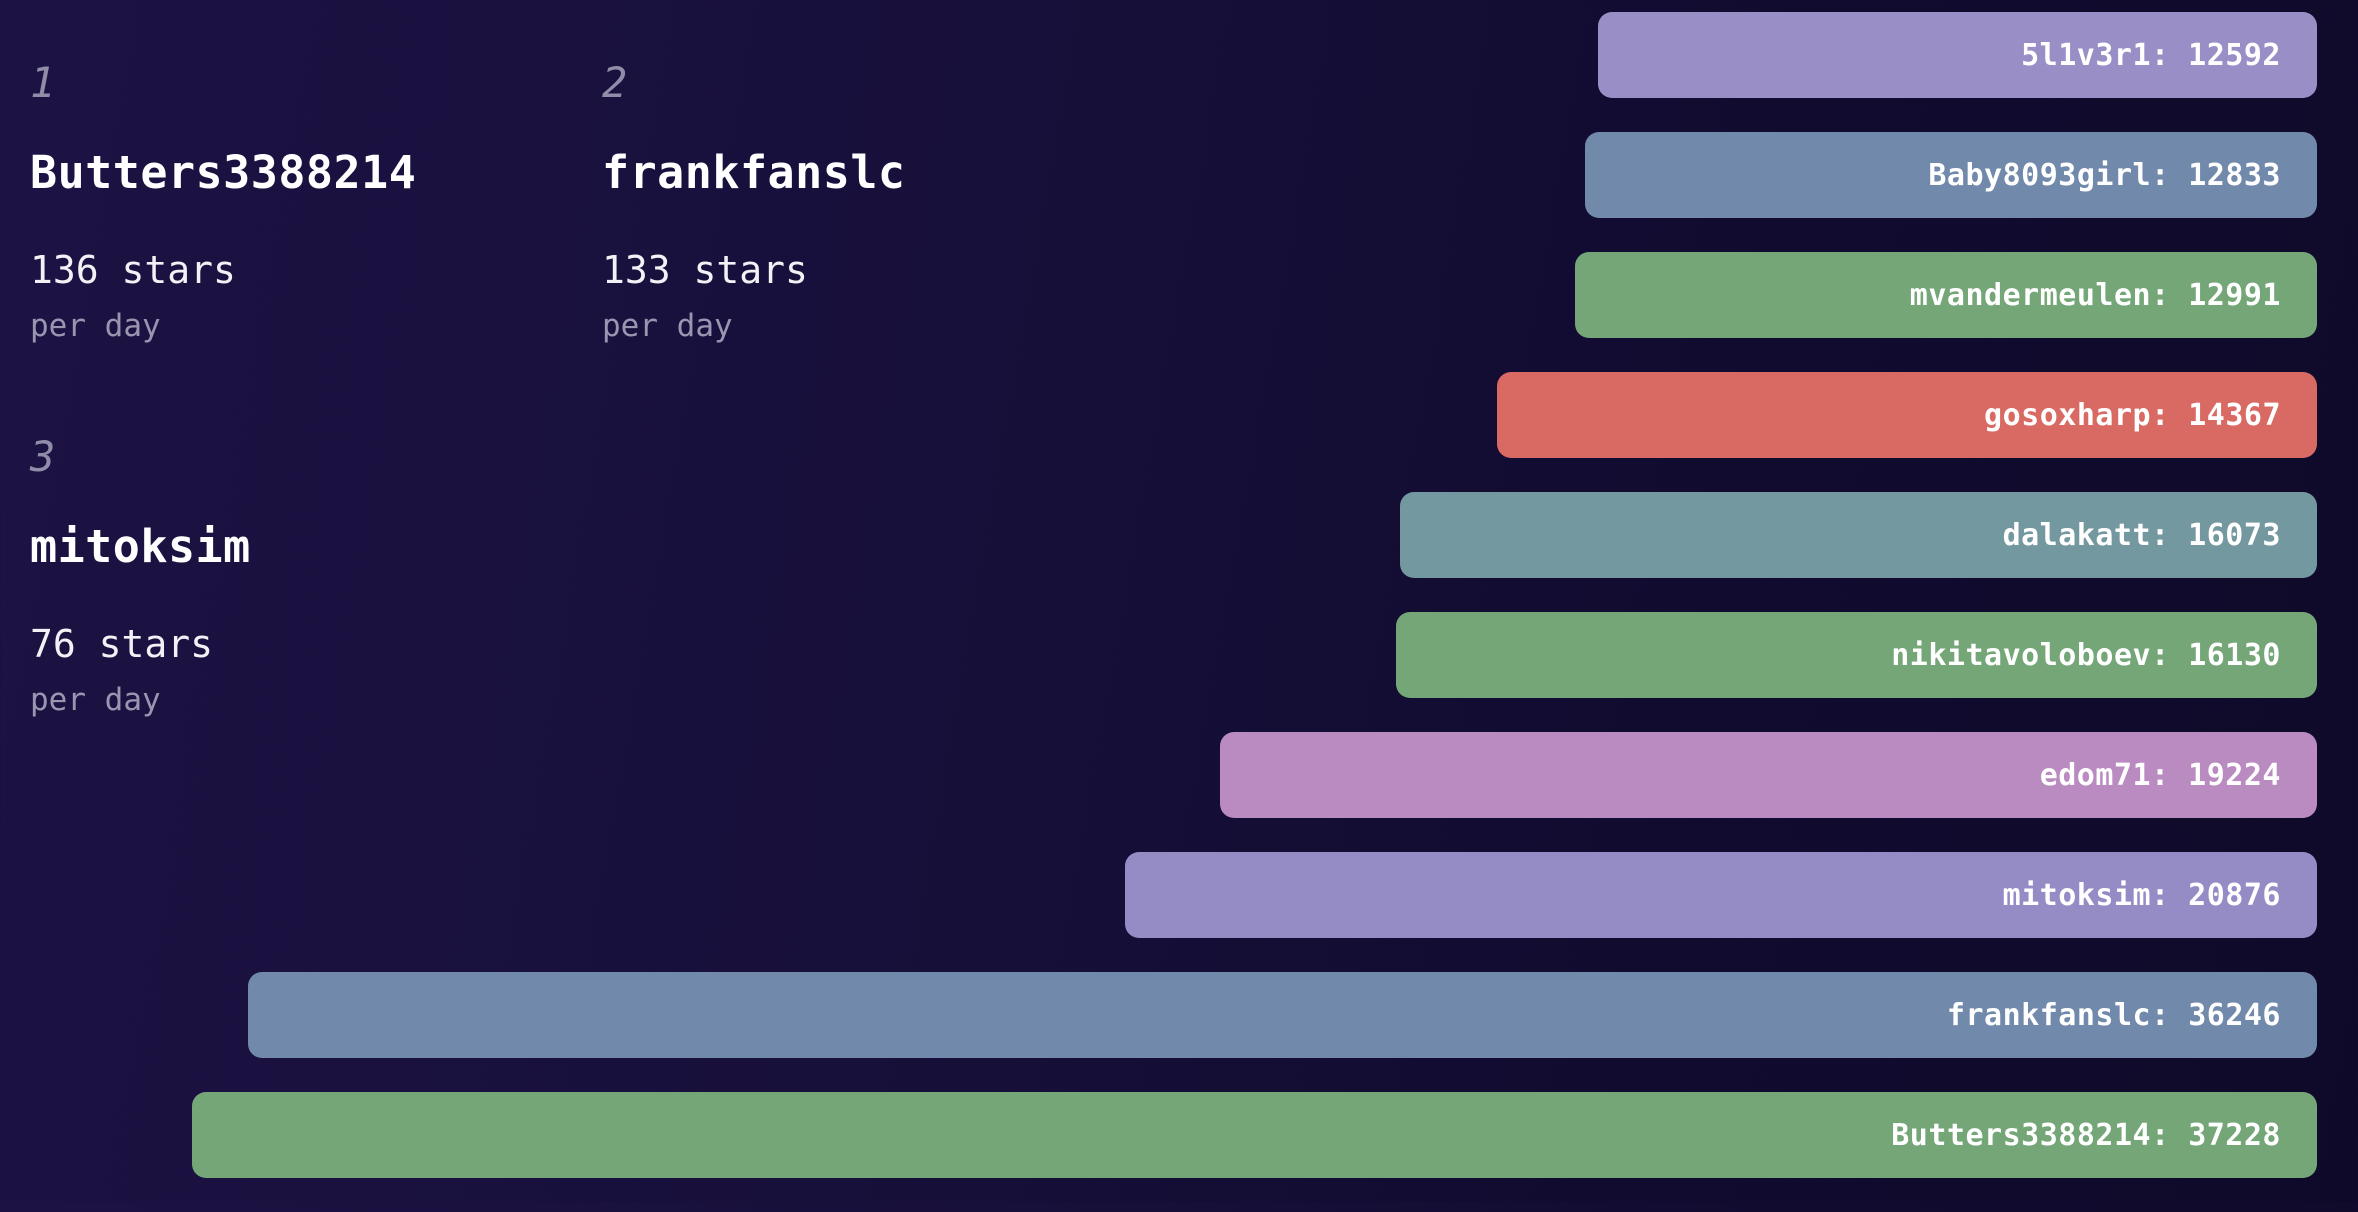 The image size is (2358, 1212). I want to click on bar-value-label: frankfanslc: 36246, so click(2113, 1015).